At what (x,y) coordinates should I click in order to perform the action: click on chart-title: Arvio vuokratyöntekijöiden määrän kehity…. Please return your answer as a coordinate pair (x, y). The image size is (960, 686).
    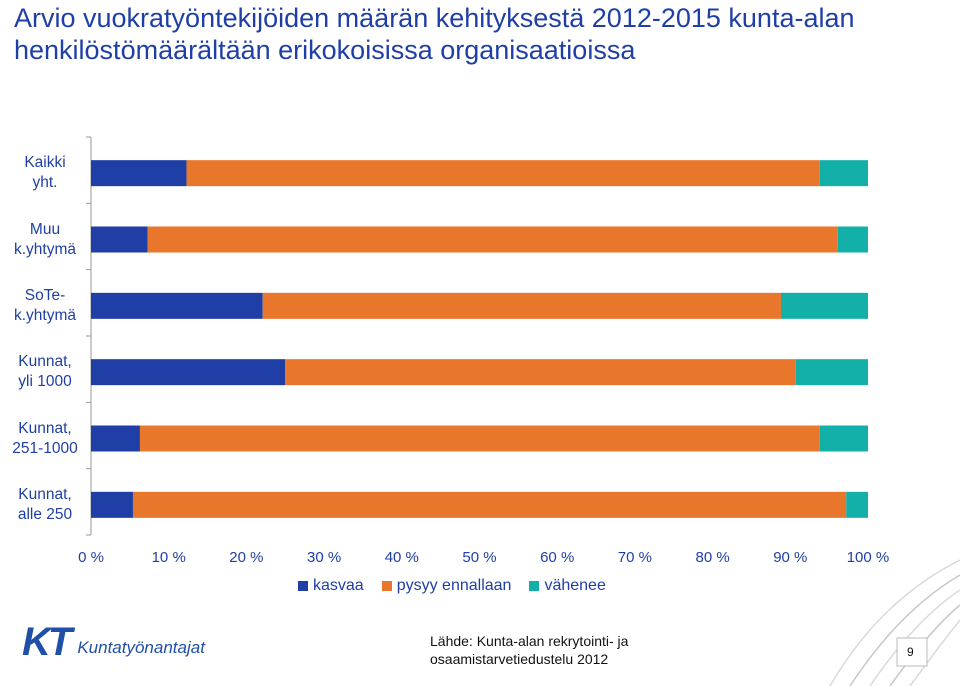
    Looking at the image, I should click on (434, 34).